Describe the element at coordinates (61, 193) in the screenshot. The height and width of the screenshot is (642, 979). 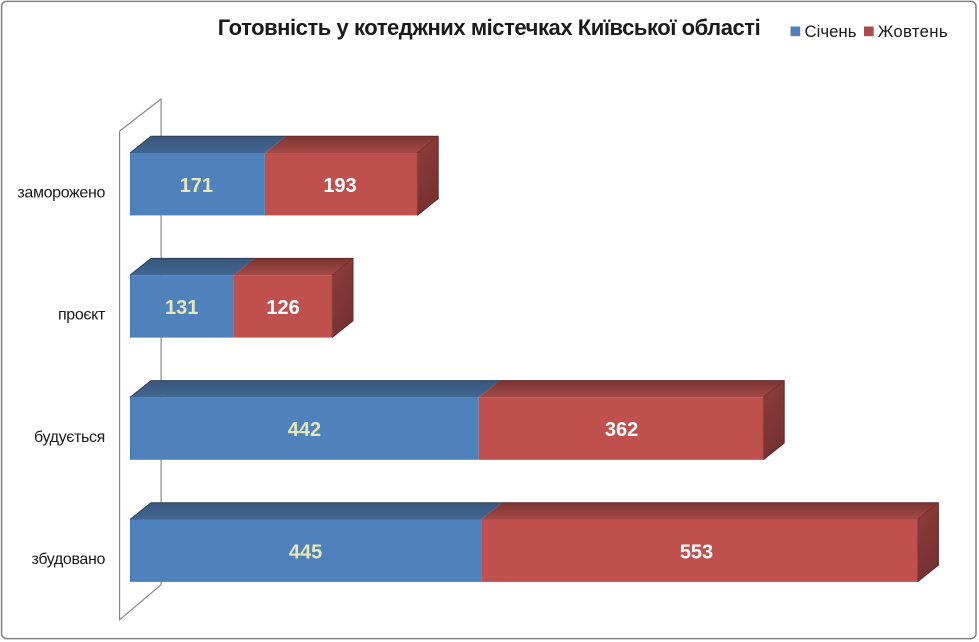
I see `svg-text: заморожено` at that location.